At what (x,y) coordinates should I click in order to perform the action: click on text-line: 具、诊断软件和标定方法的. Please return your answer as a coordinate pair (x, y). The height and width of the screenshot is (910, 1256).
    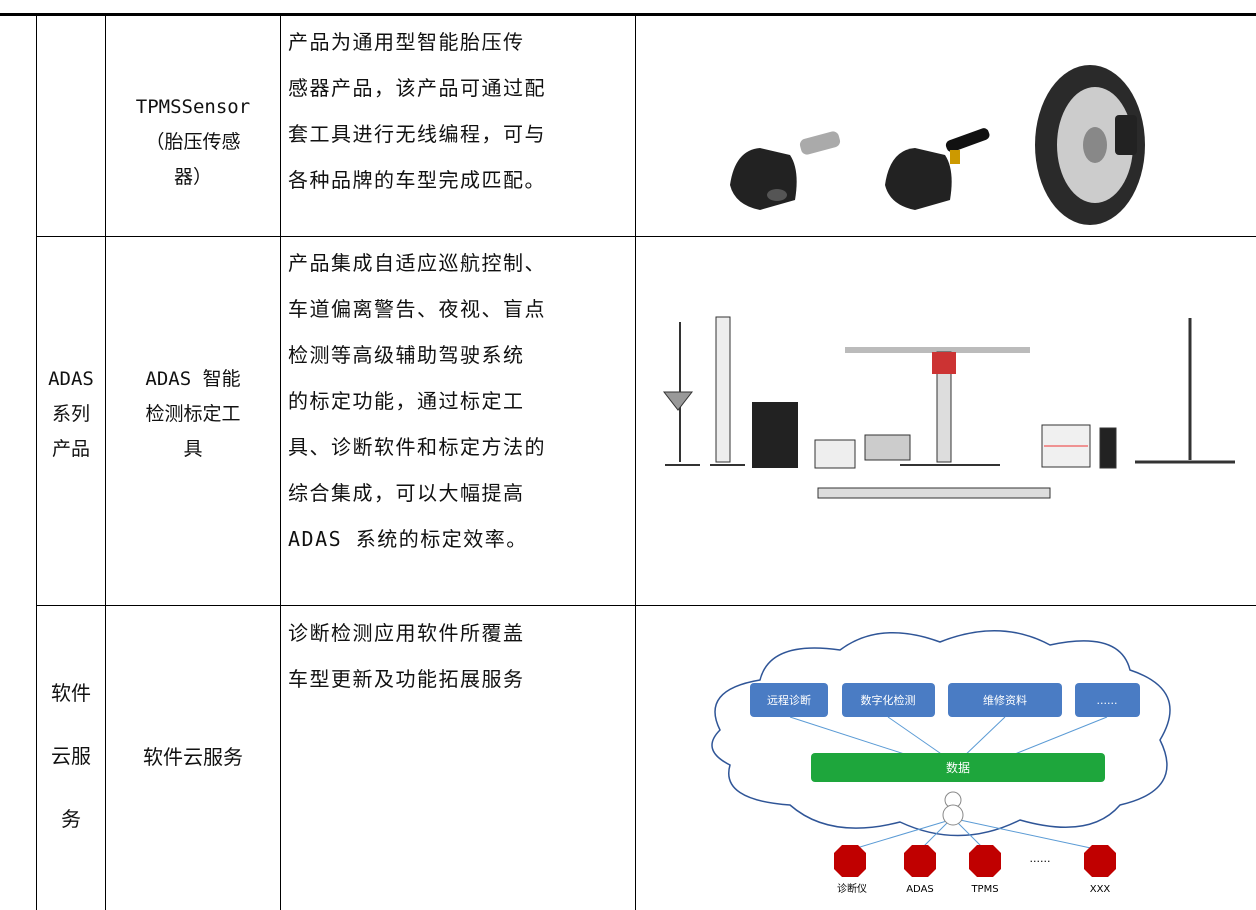
    Looking at the image, I should click on (417, 447).